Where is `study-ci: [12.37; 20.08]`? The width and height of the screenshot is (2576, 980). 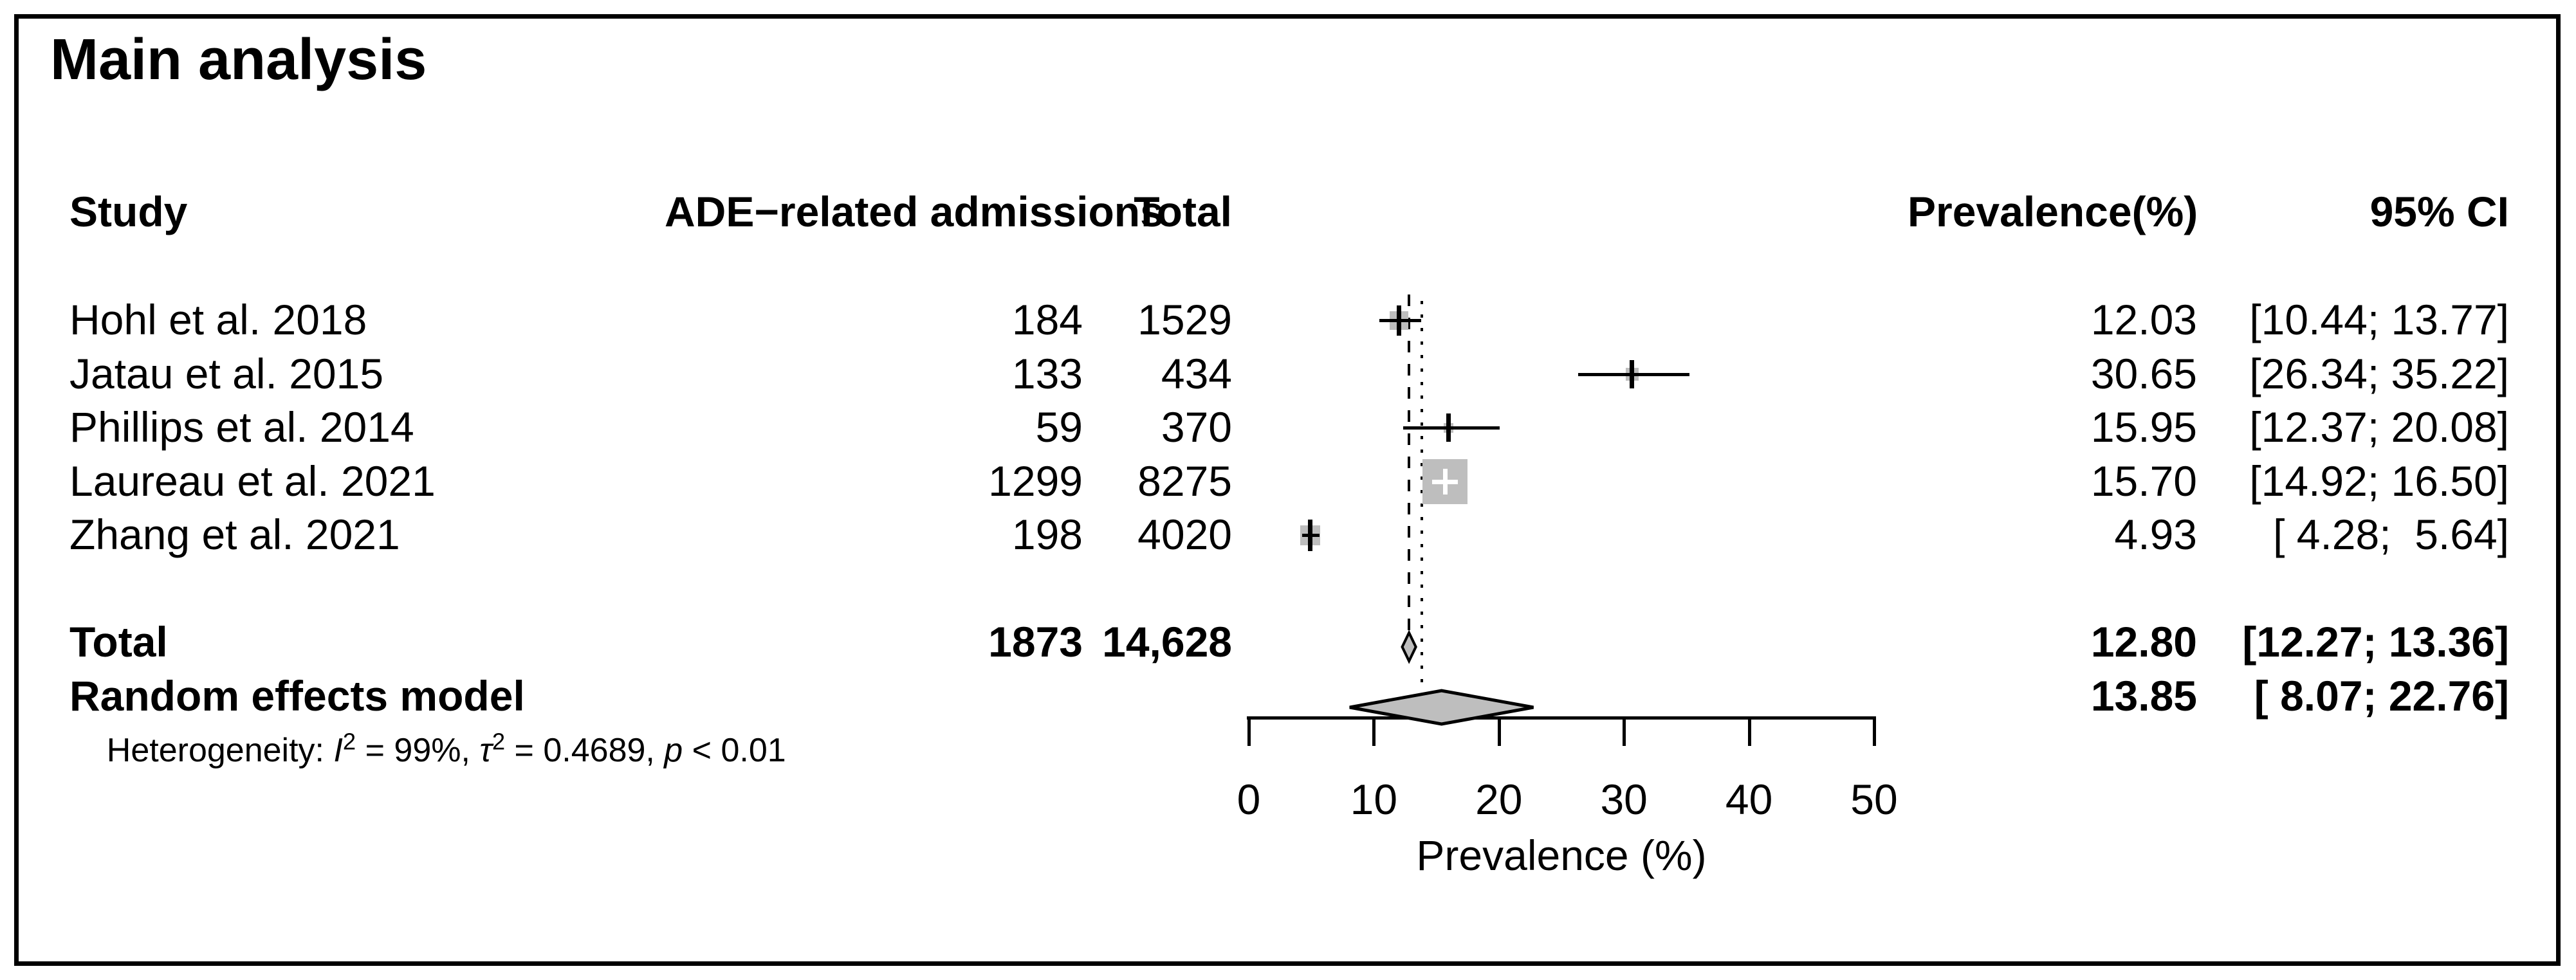
study-ci: [12.37; 20.08] is located at coordinates (2379, 427).